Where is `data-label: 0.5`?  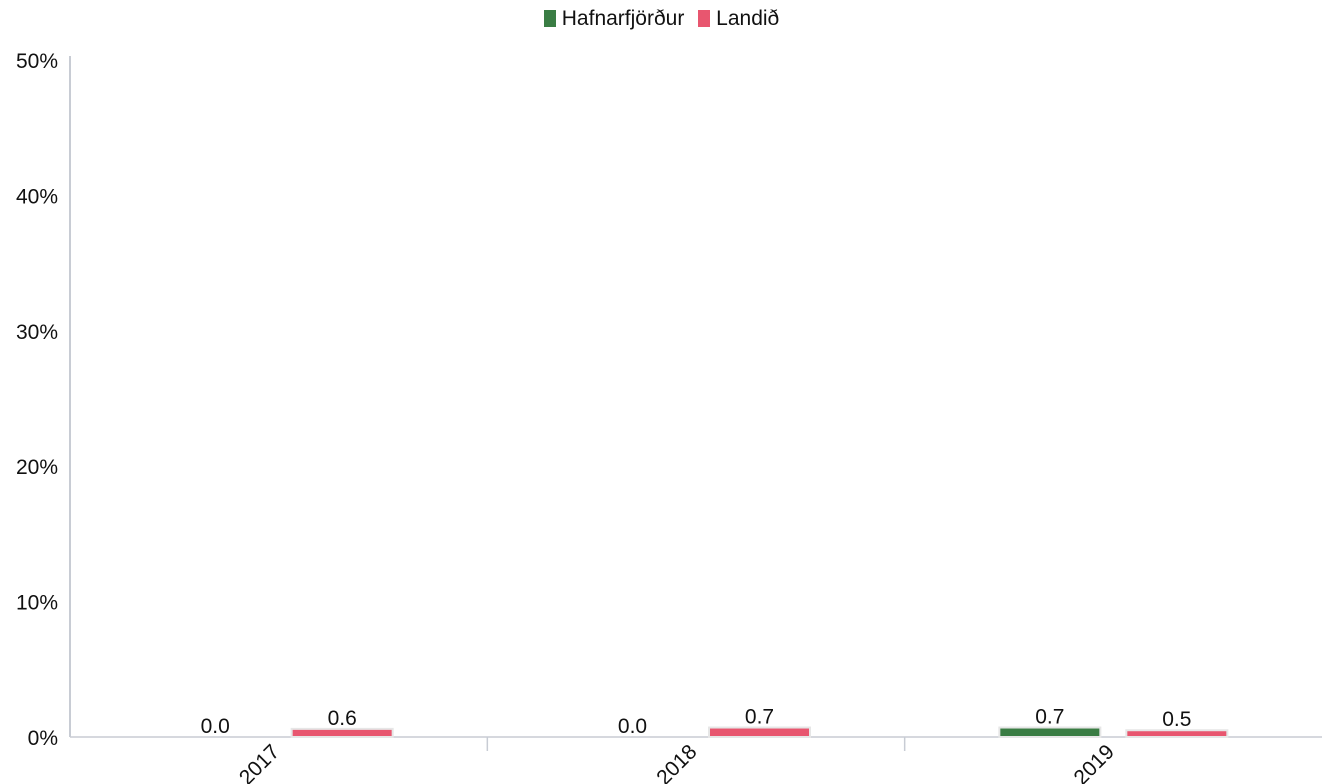
data-label: 0.5 is located at coordinates (1176, 719).